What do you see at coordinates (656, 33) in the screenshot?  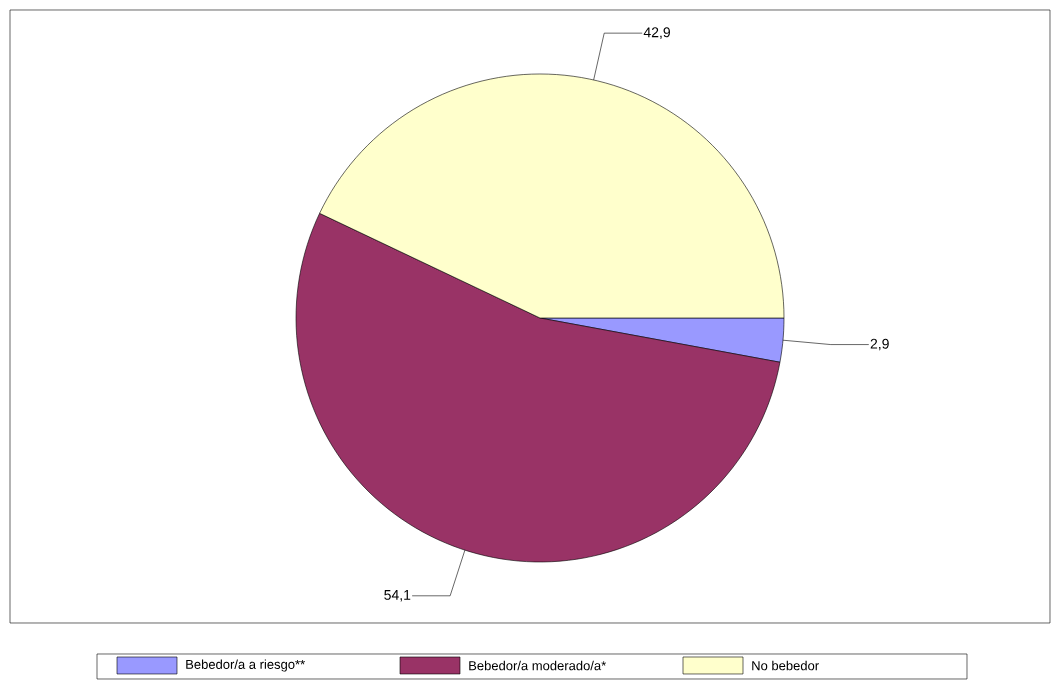 I see `data-label: 42,9` at bounding box center [656, 33].